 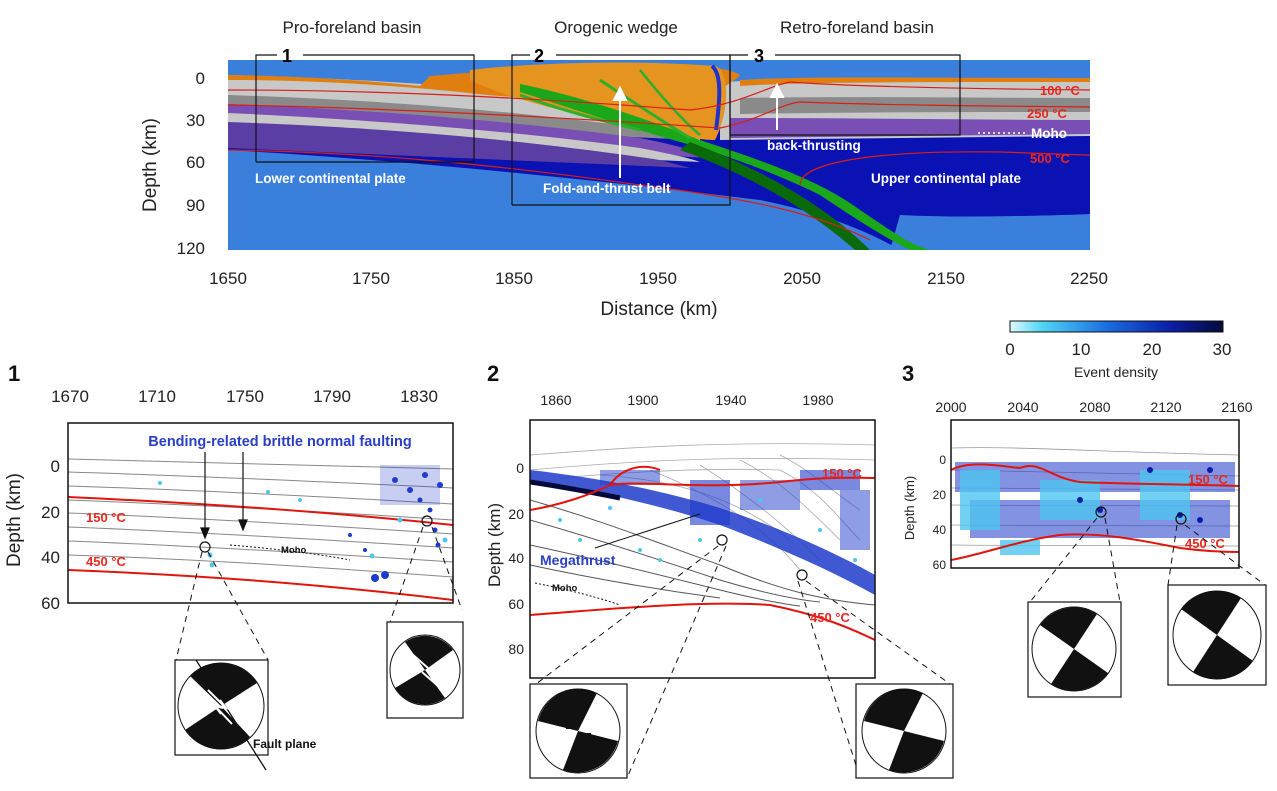 I want to click on x-tick: 1980, so click(x=817, y=400).